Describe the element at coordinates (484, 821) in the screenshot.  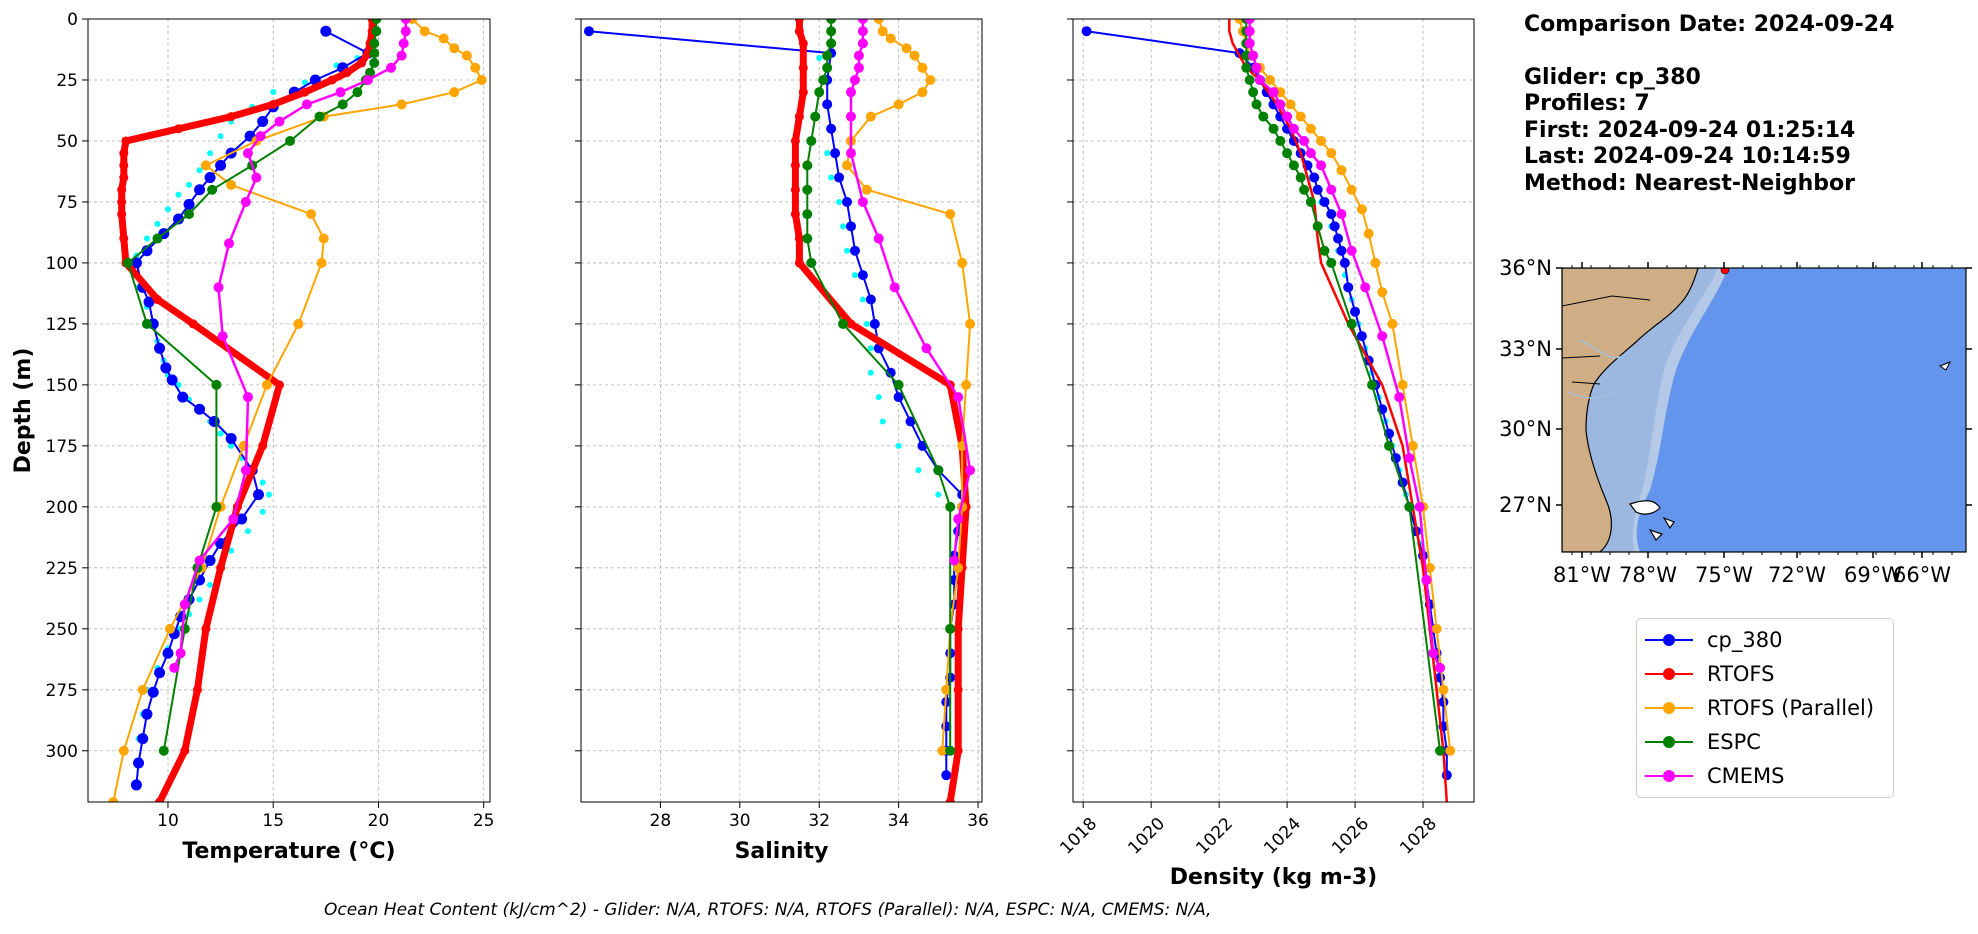
I see `x-tick-label: 25` at that location.